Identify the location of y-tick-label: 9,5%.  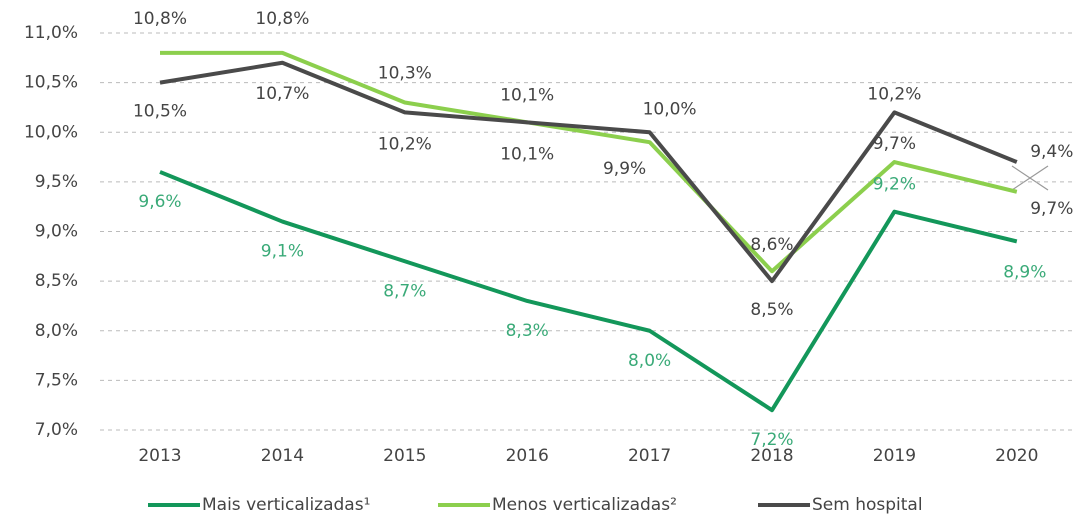
(56, 182).